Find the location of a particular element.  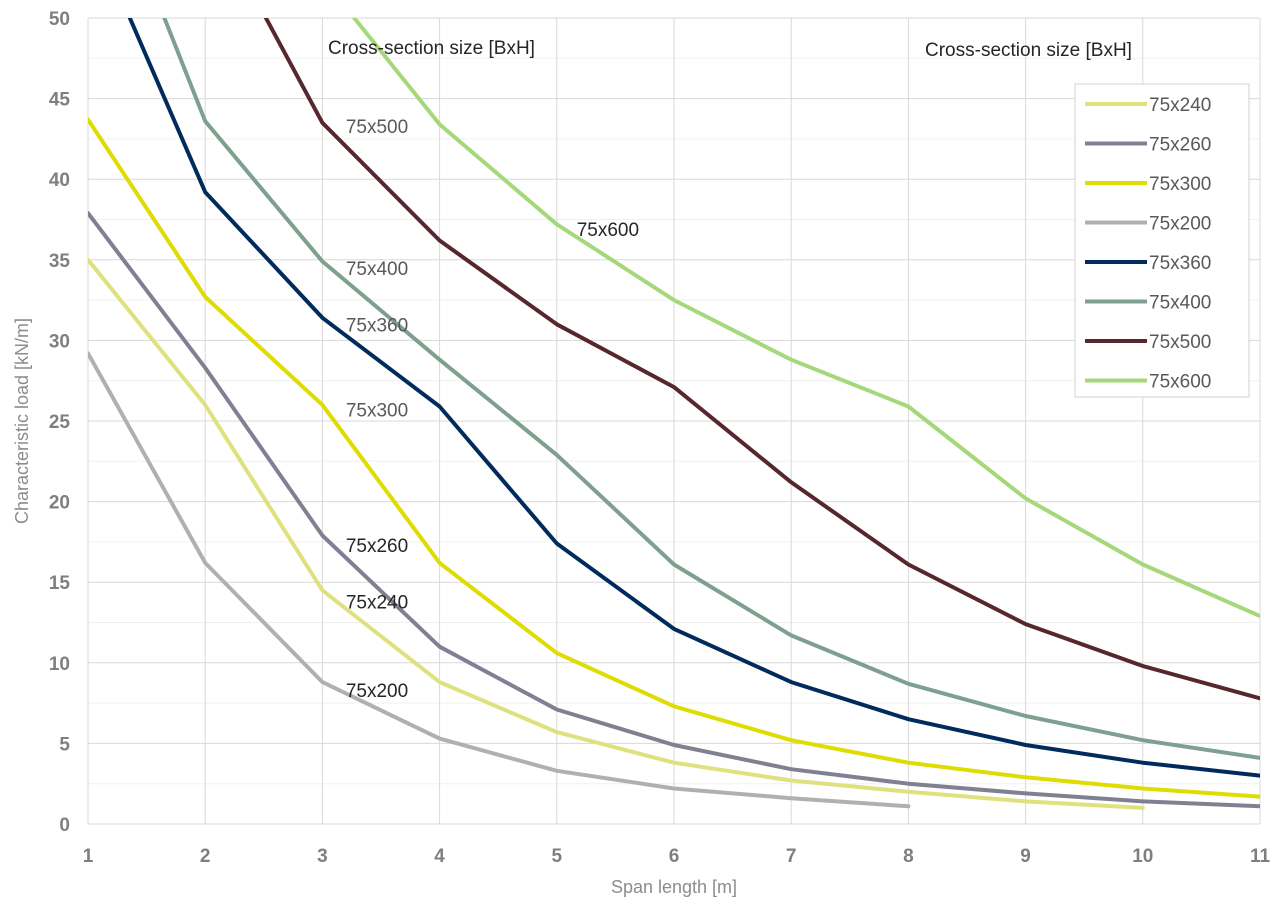

legend-entry-label: 75x500 is located at coordinates (1180, 342).